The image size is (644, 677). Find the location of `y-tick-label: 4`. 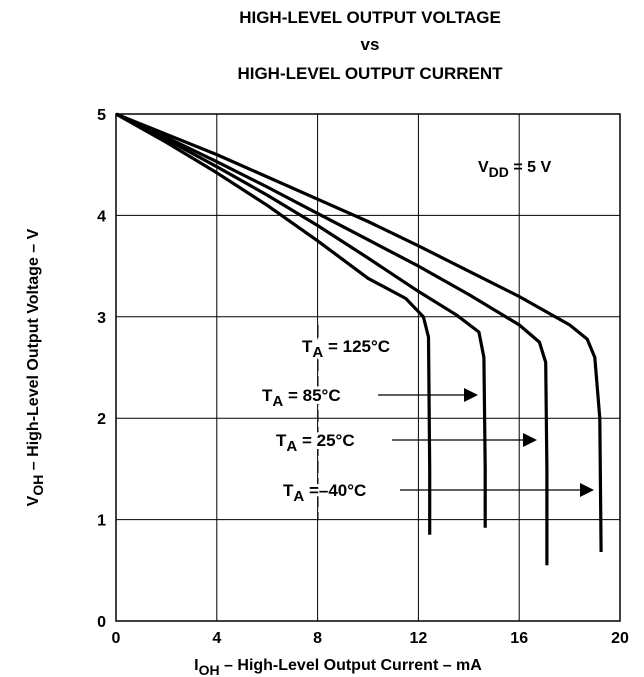

y-tick-label: 4 is located at coordinates (101, 216).